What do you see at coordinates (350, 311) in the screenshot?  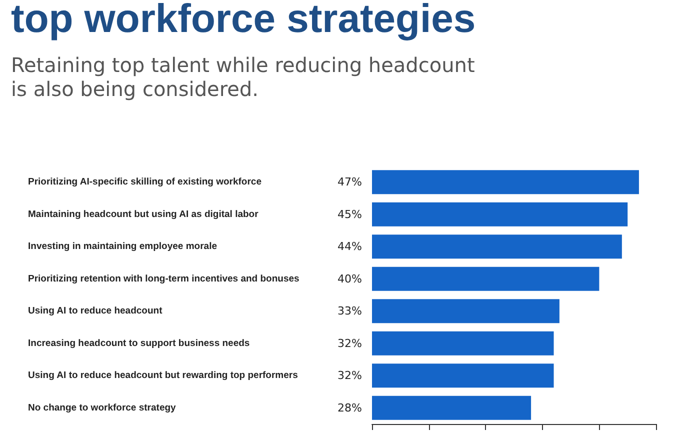 I see `data-label: 33%` at bounding box center [350, 311].